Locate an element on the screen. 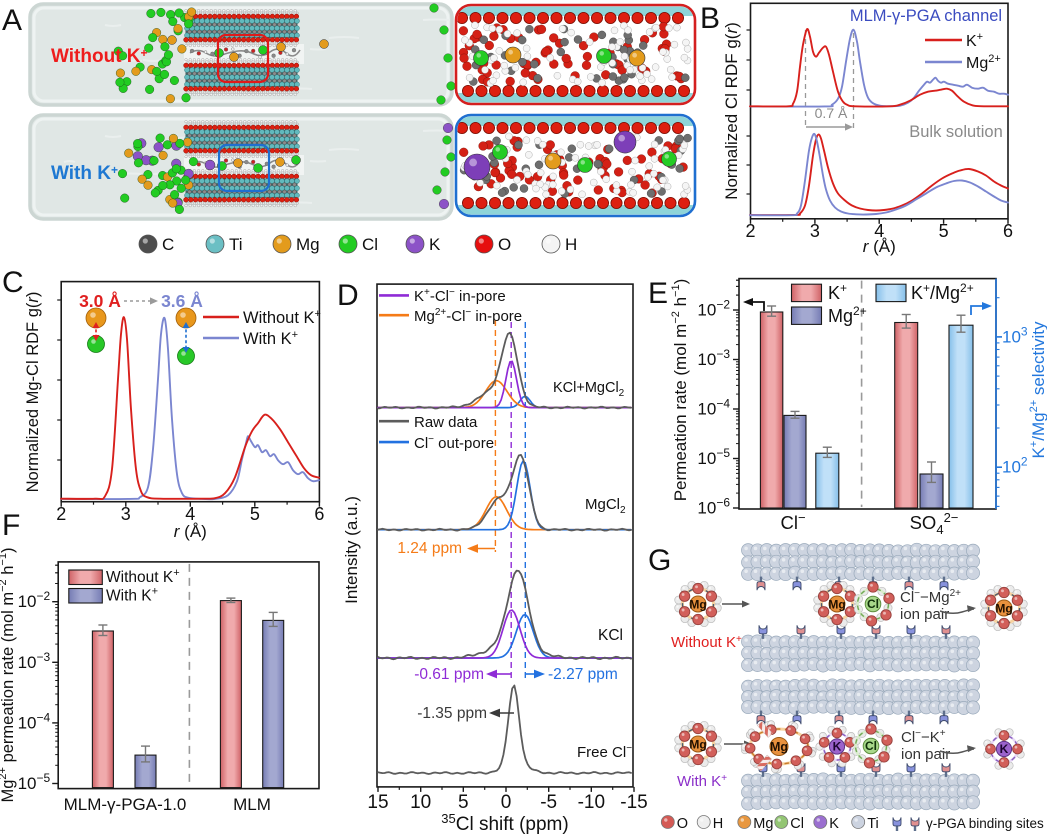 The image size is (1047, 834). svg-text: 1.24 ppm is located at coordinates (429, 548).